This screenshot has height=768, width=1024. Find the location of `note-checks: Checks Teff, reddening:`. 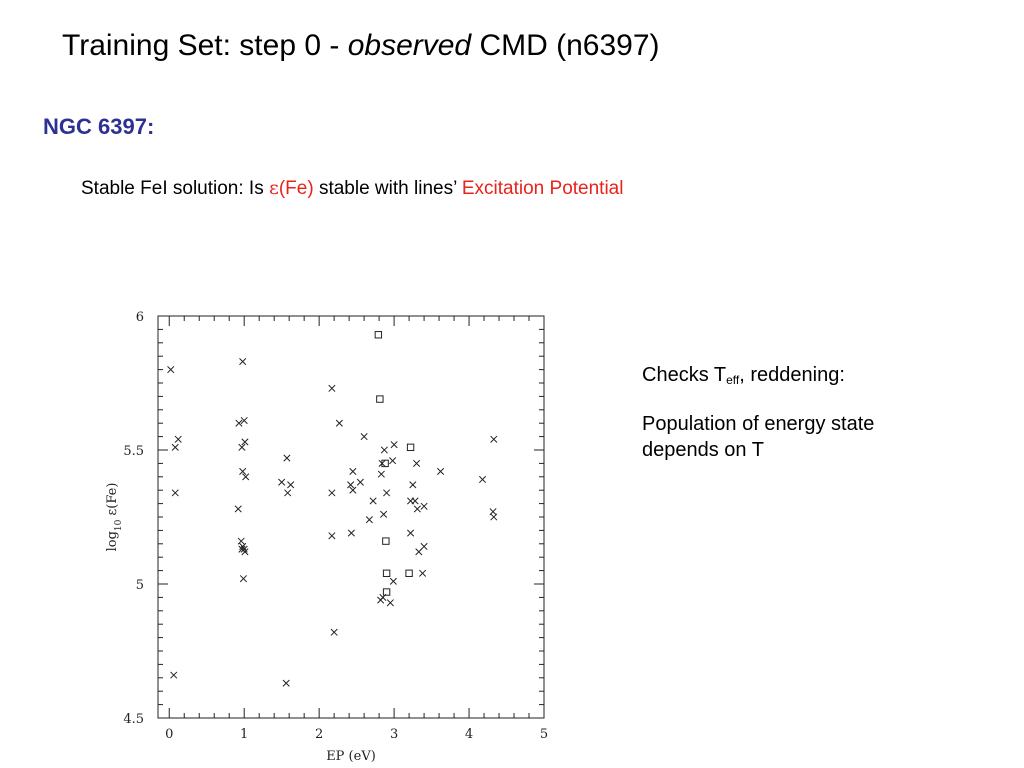

note-checks: Checks Teff, reddening: is located at coordinates (792, 375).